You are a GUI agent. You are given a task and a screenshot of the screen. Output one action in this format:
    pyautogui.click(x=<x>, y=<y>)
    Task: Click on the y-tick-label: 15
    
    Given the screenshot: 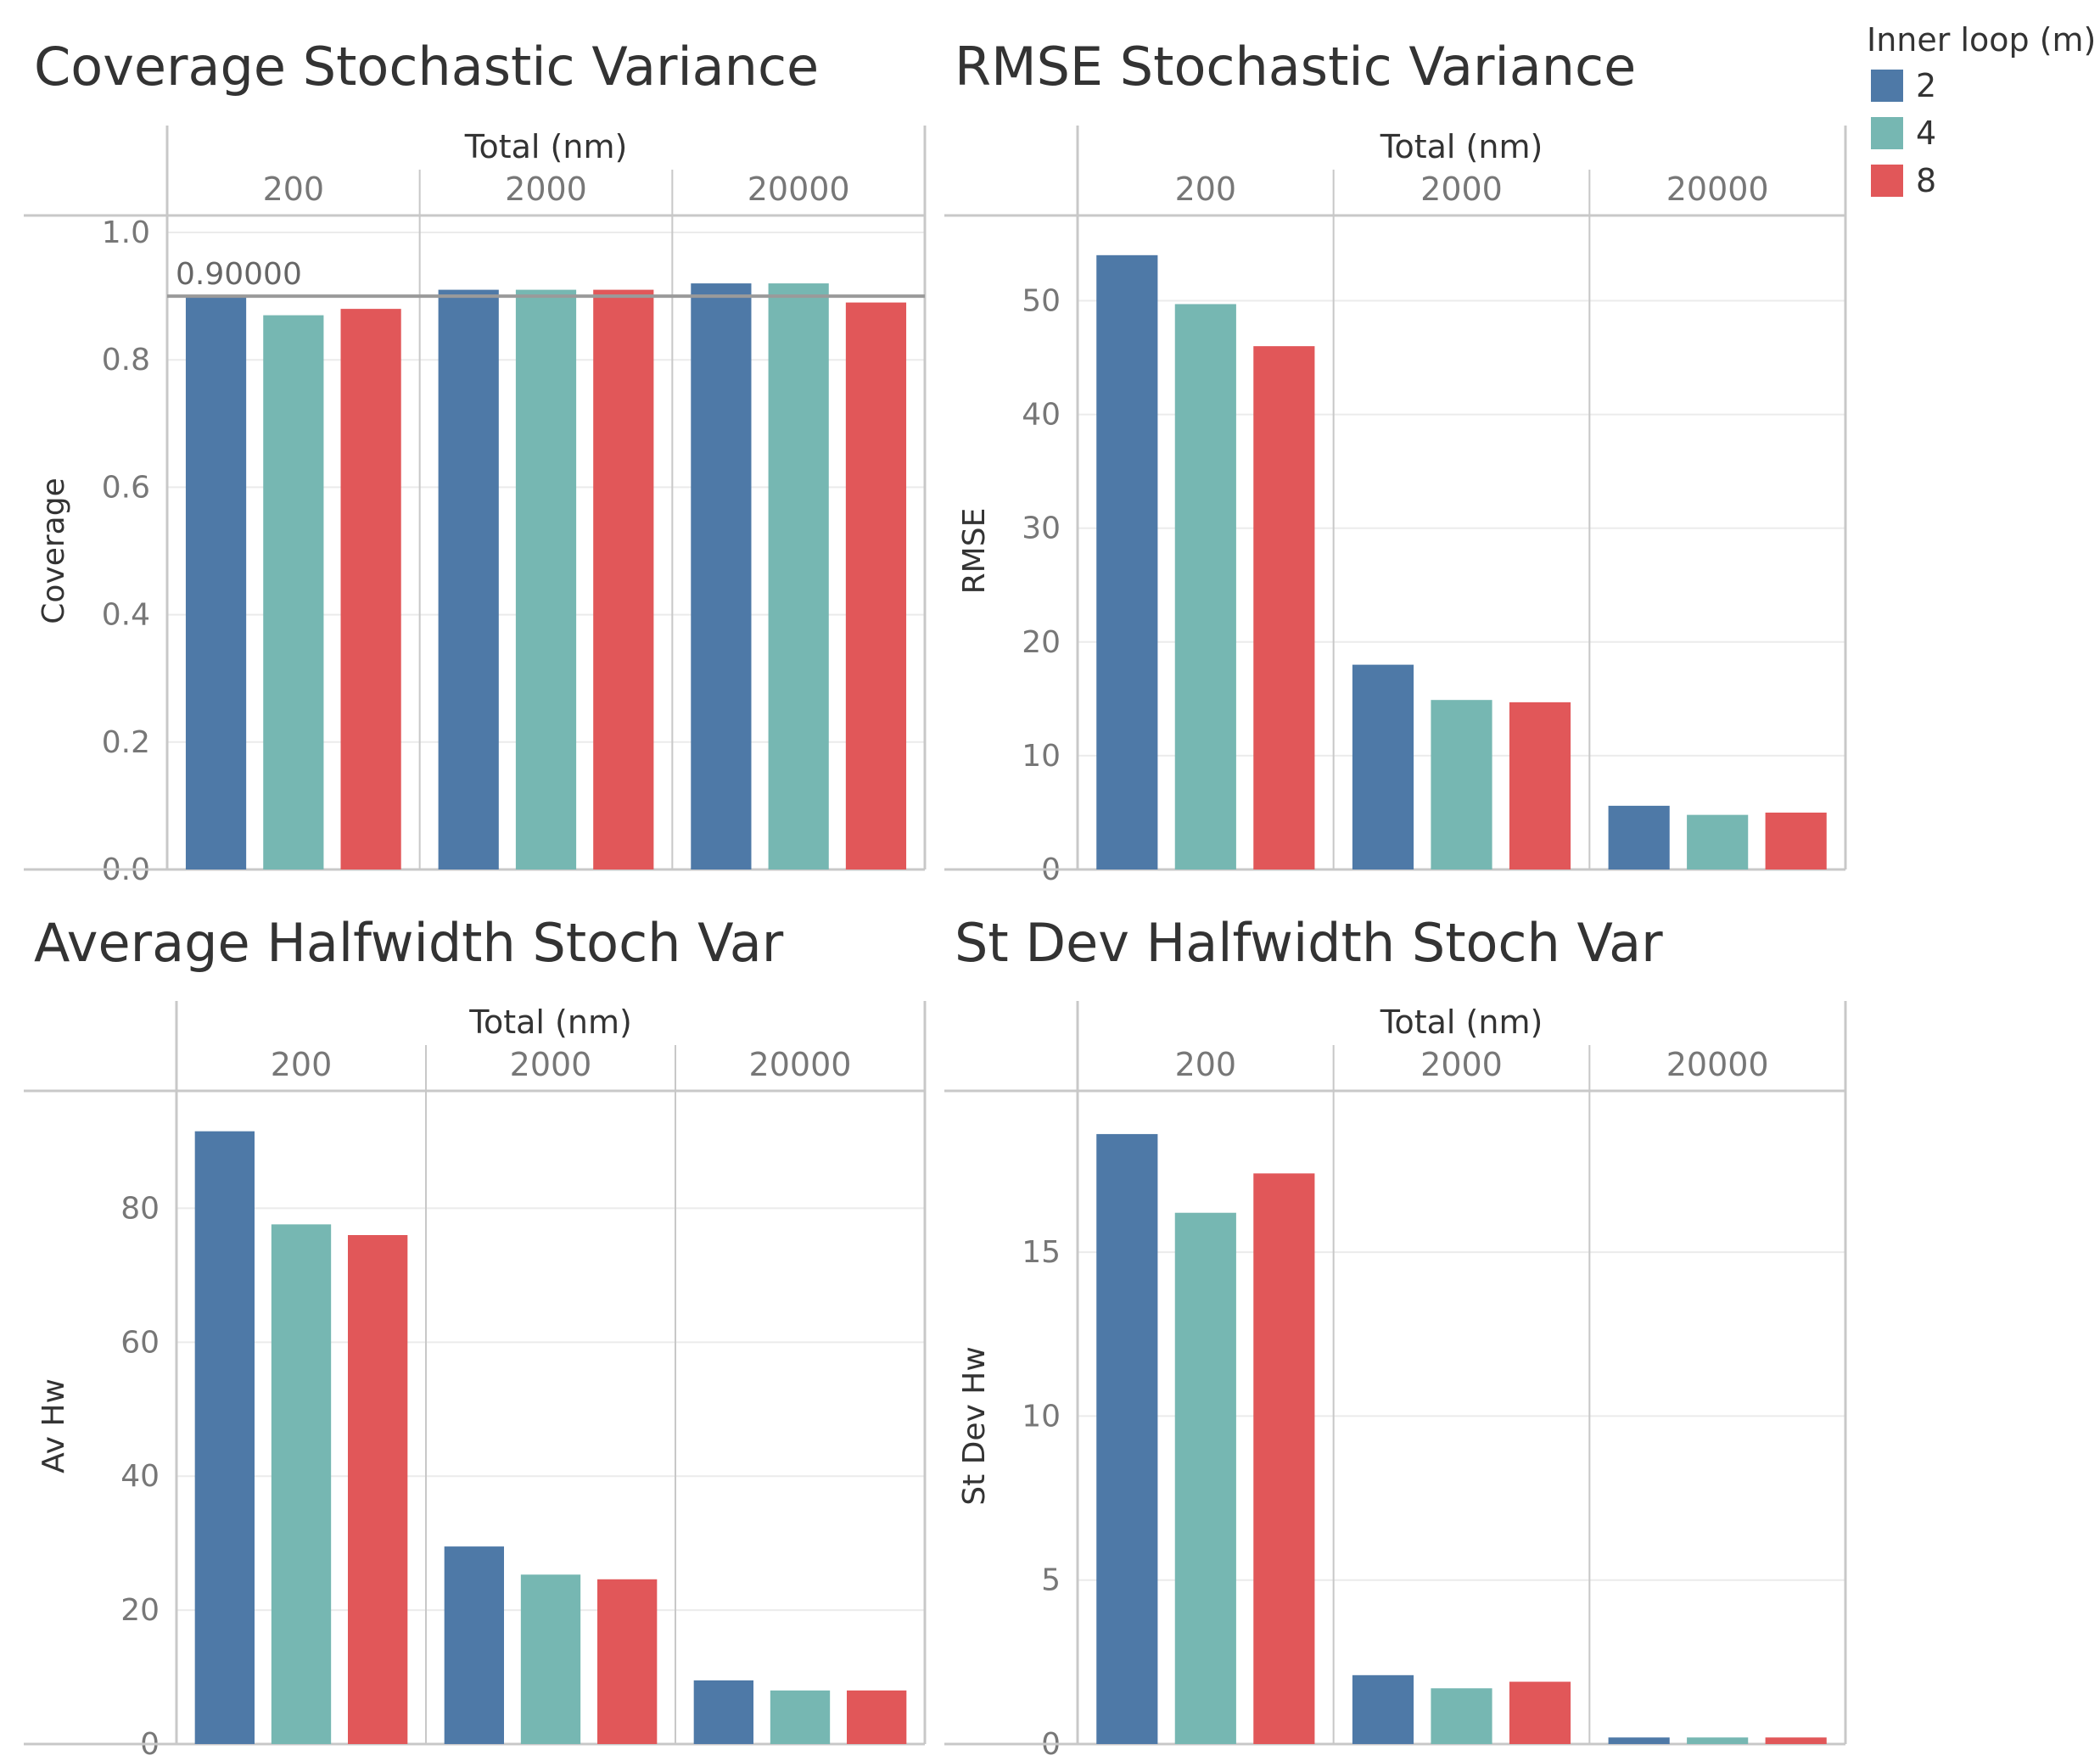 What is the action you would take?
    pyautogui.click(x=1041, y=1253)
    